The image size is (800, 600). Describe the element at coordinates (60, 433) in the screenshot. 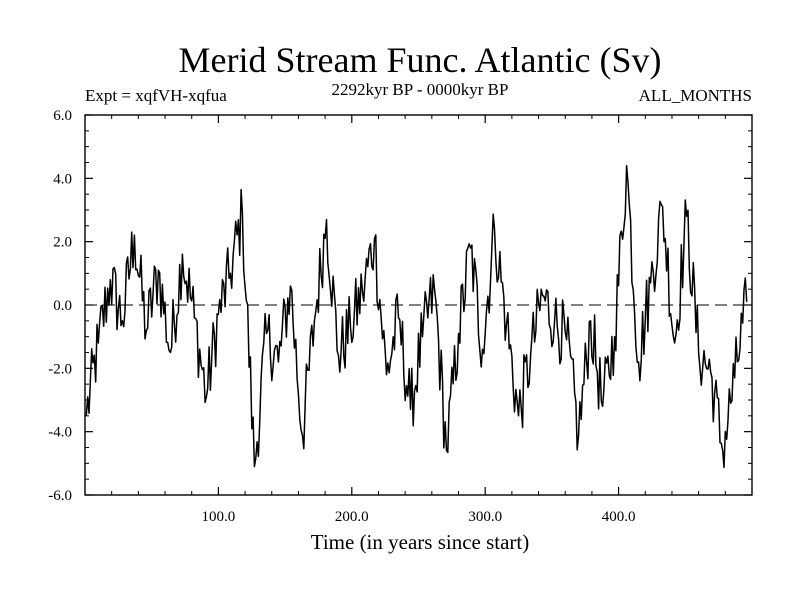

I see `y-tick-label: -4.0` at that location.